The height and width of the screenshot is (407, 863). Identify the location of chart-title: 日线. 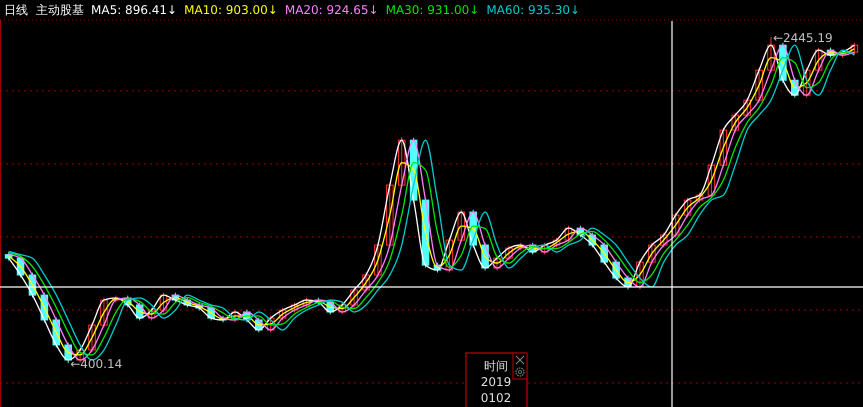
(16, 10).